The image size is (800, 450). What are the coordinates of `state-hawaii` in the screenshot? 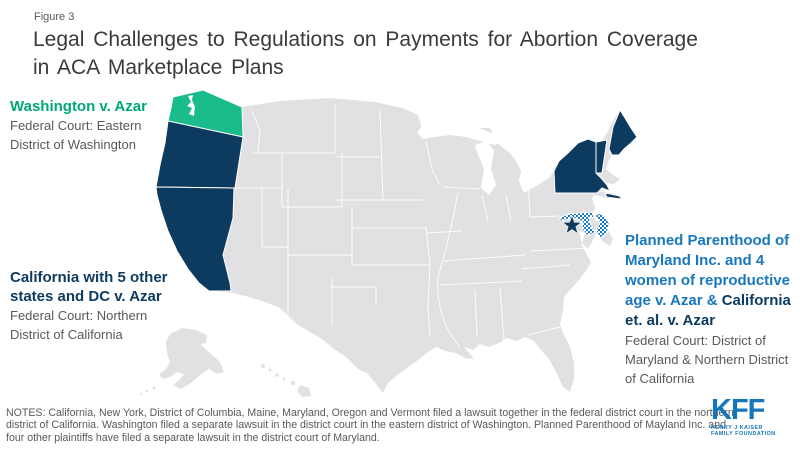 It's located at (286, 380).